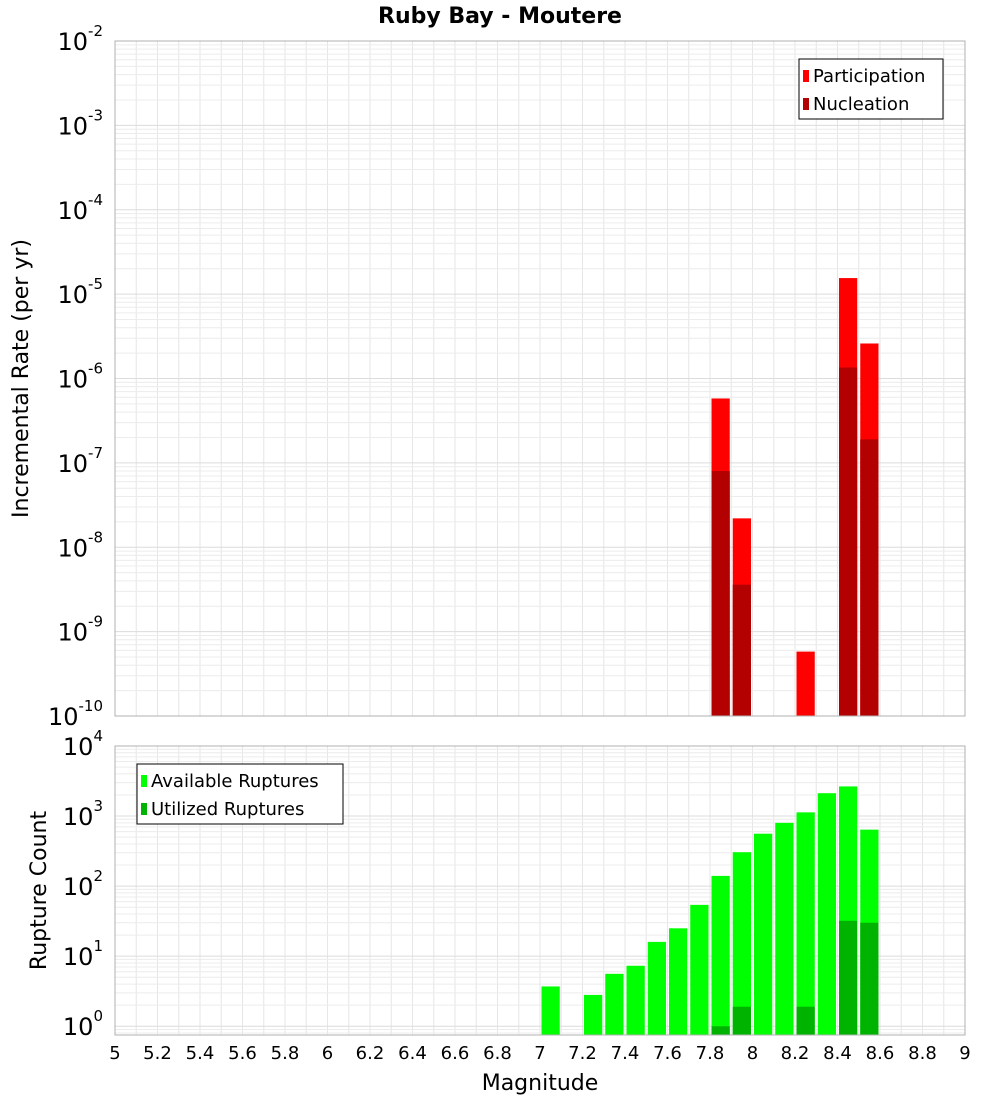 This screenshot has width=1000, height=1100. What do you see at coordinates (98, 1016) in the screenshot?
I see `y-tick-exponent: 0` at bounding box center [98, 1016].